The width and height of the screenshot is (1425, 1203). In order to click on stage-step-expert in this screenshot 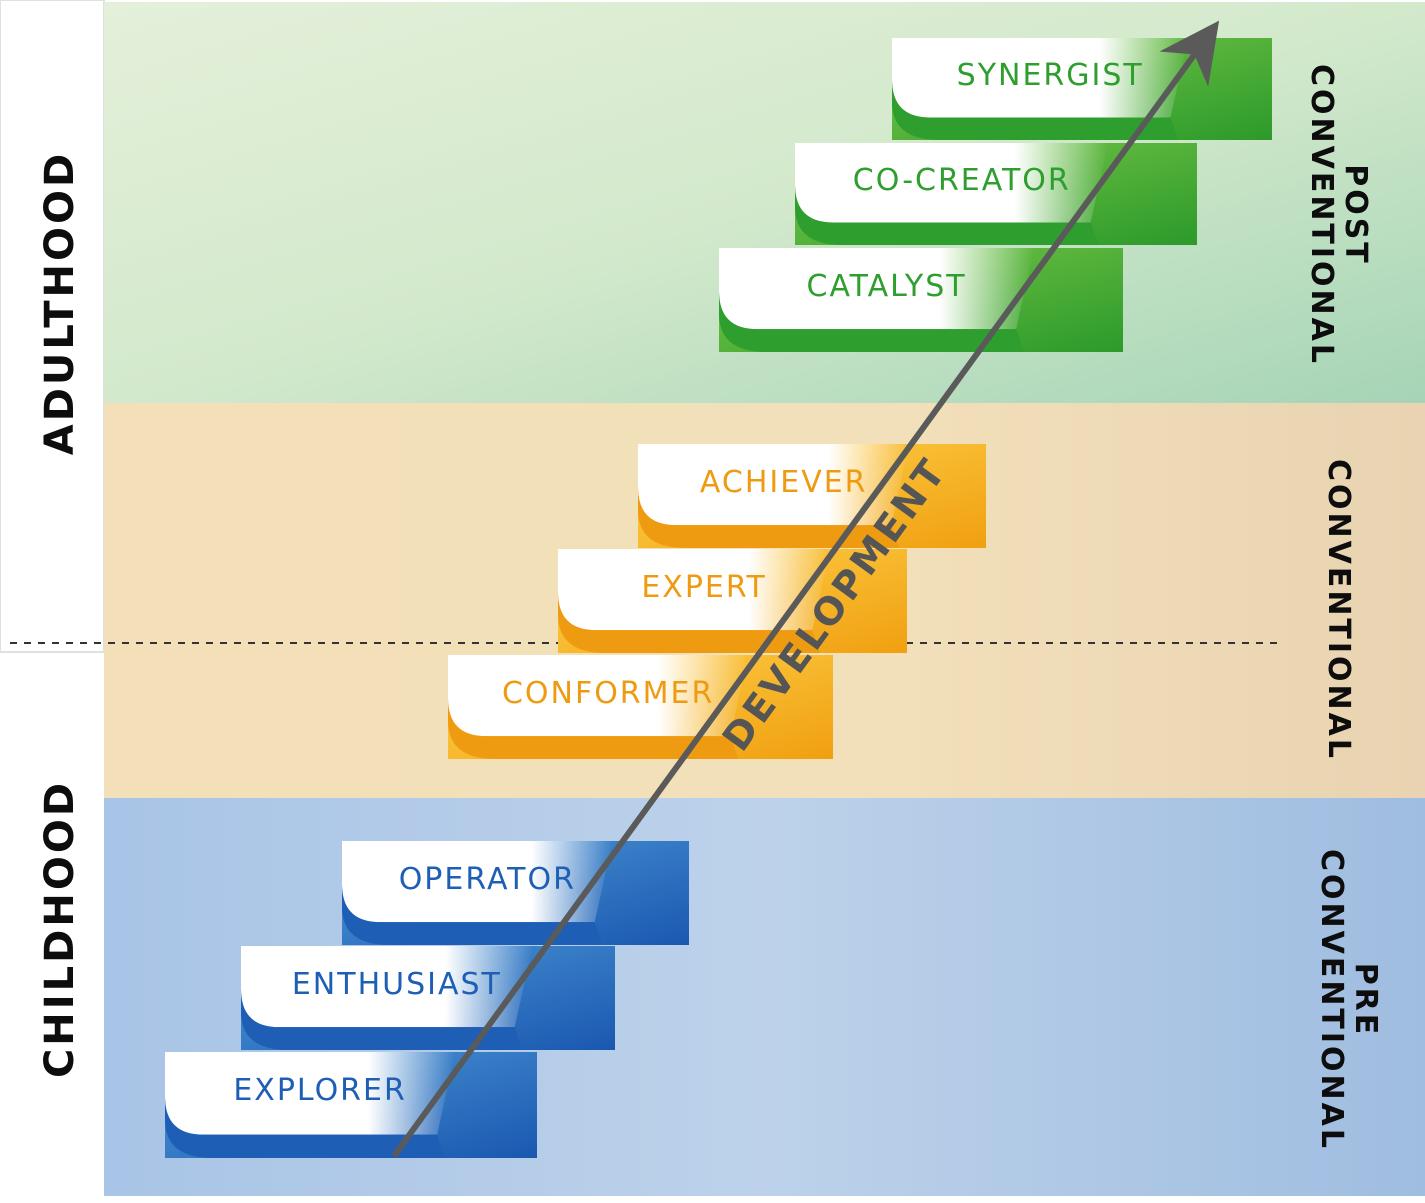, I will do `click(732, 601)`.